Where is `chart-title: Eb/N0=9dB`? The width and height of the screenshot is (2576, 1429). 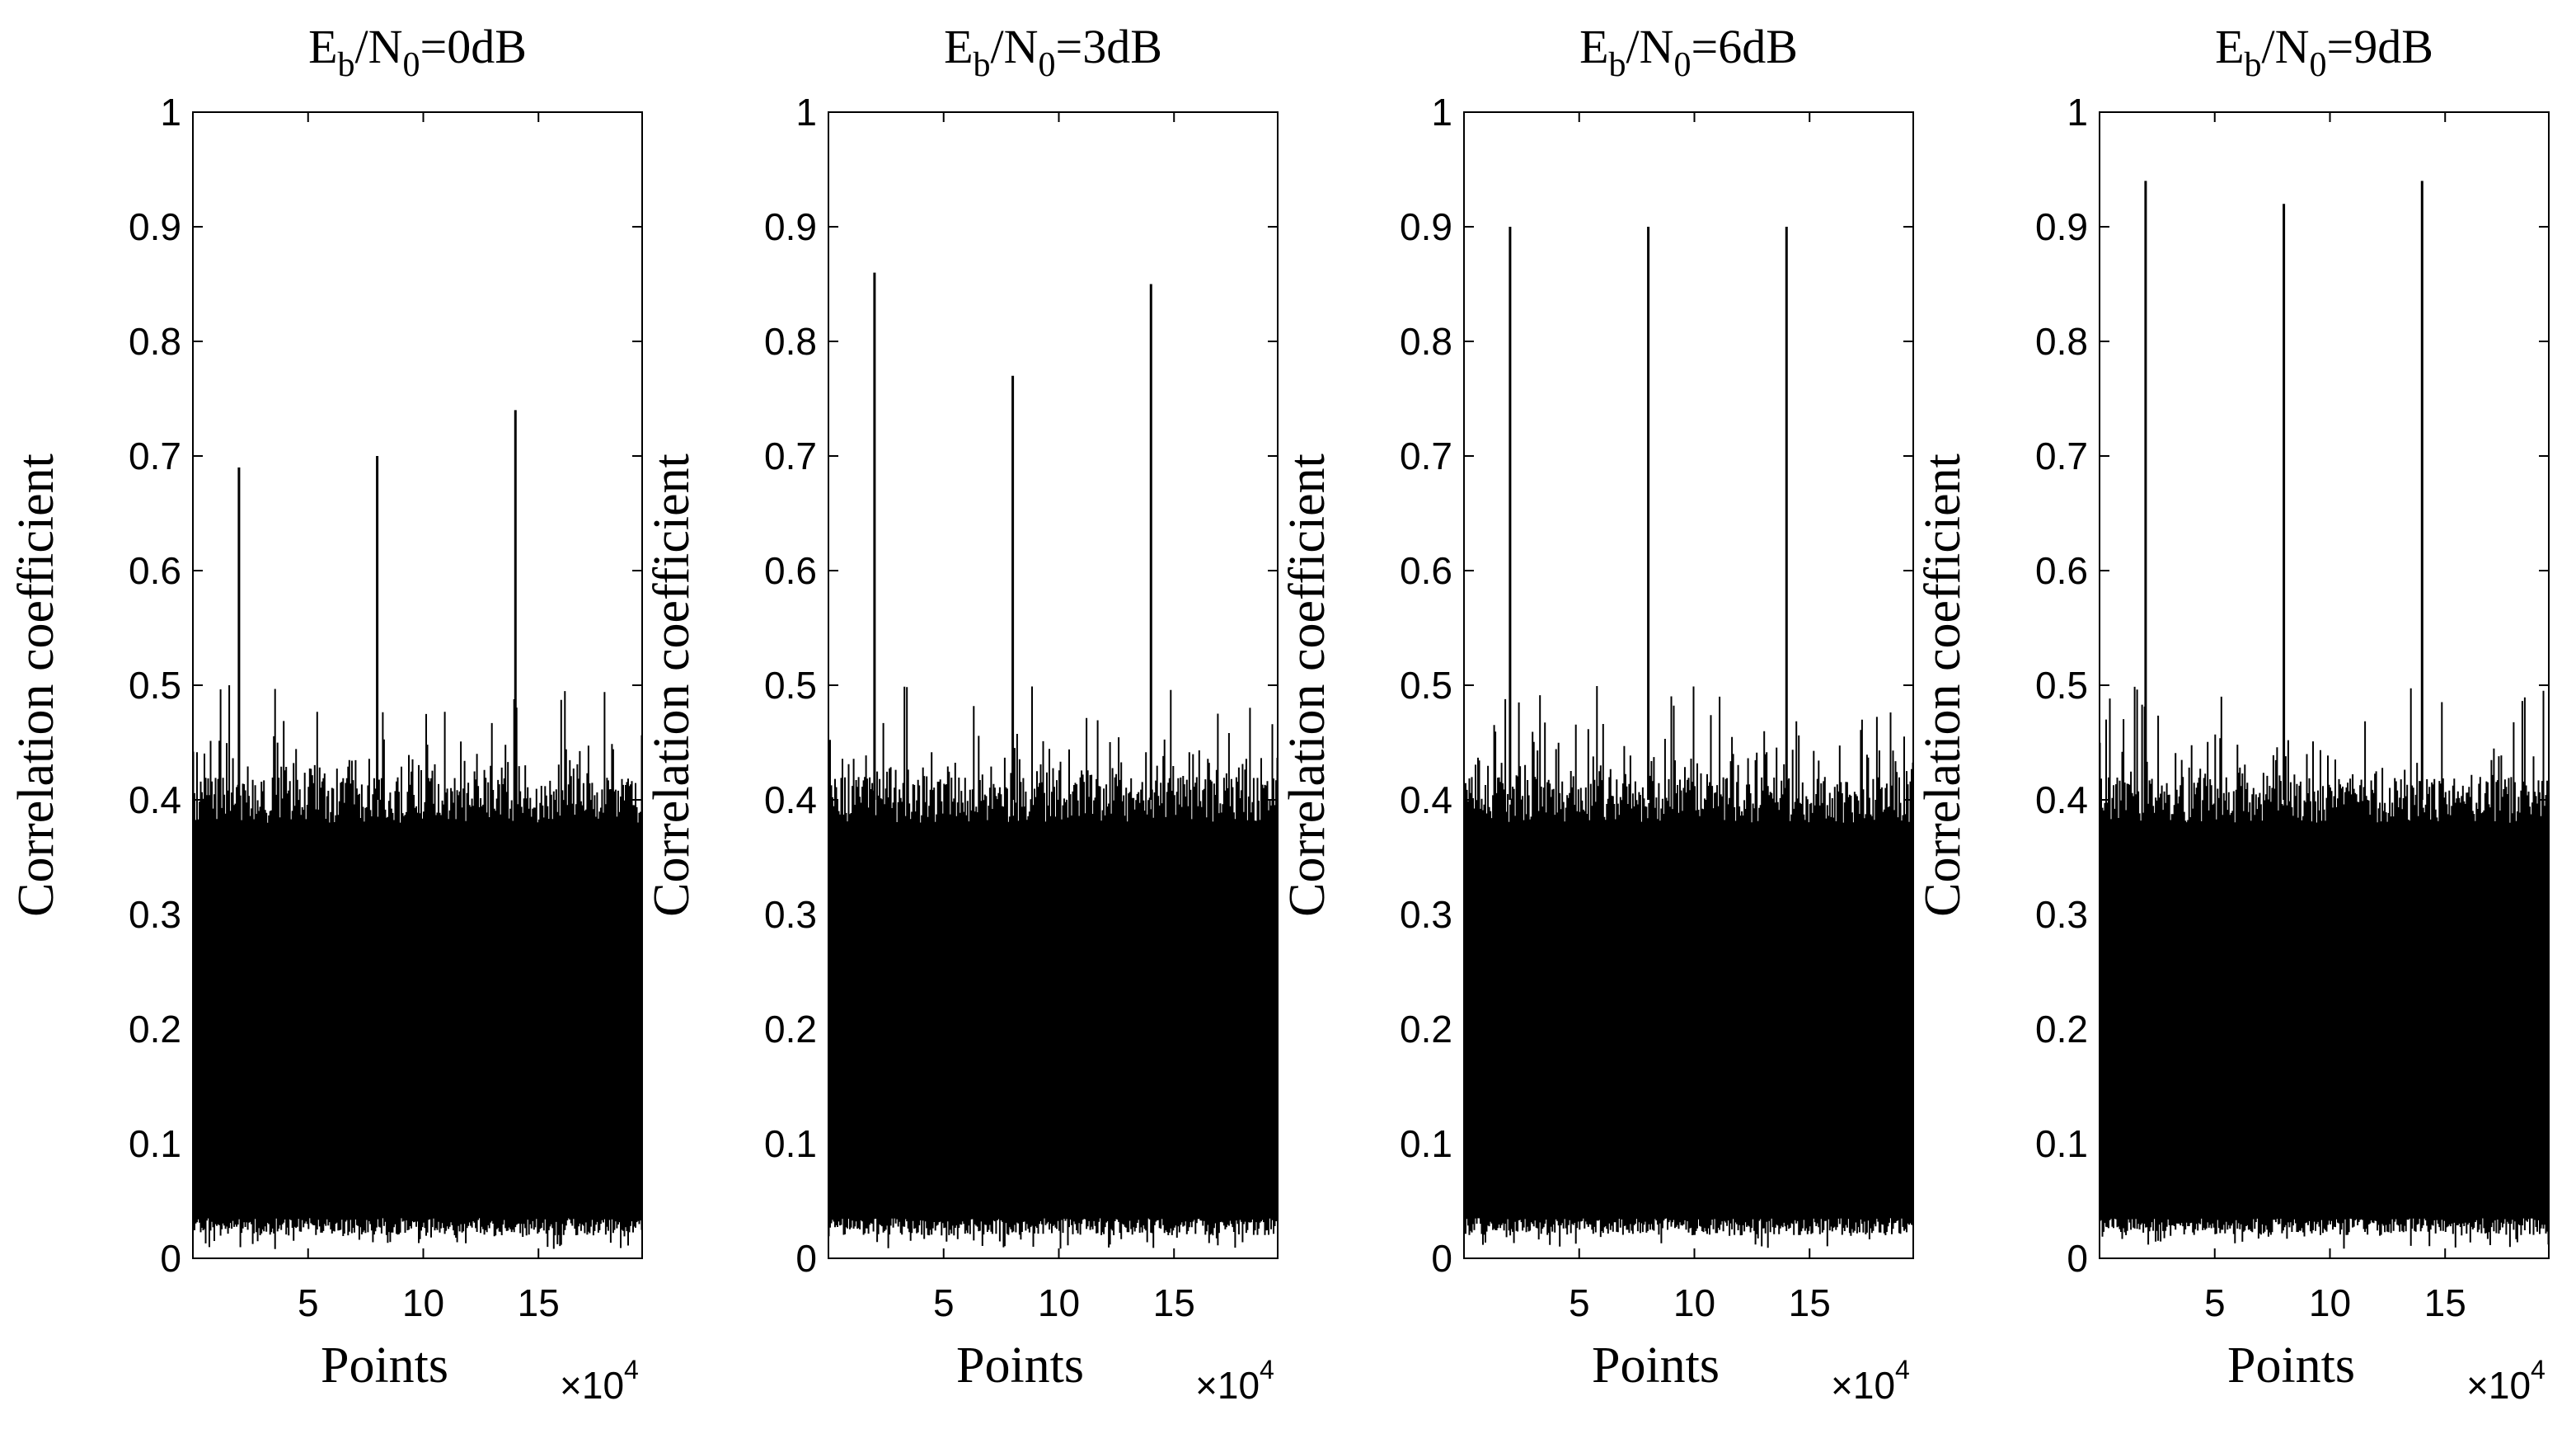 chart-title: Eb/N0=9dB is located at coordinates (2324, 52).